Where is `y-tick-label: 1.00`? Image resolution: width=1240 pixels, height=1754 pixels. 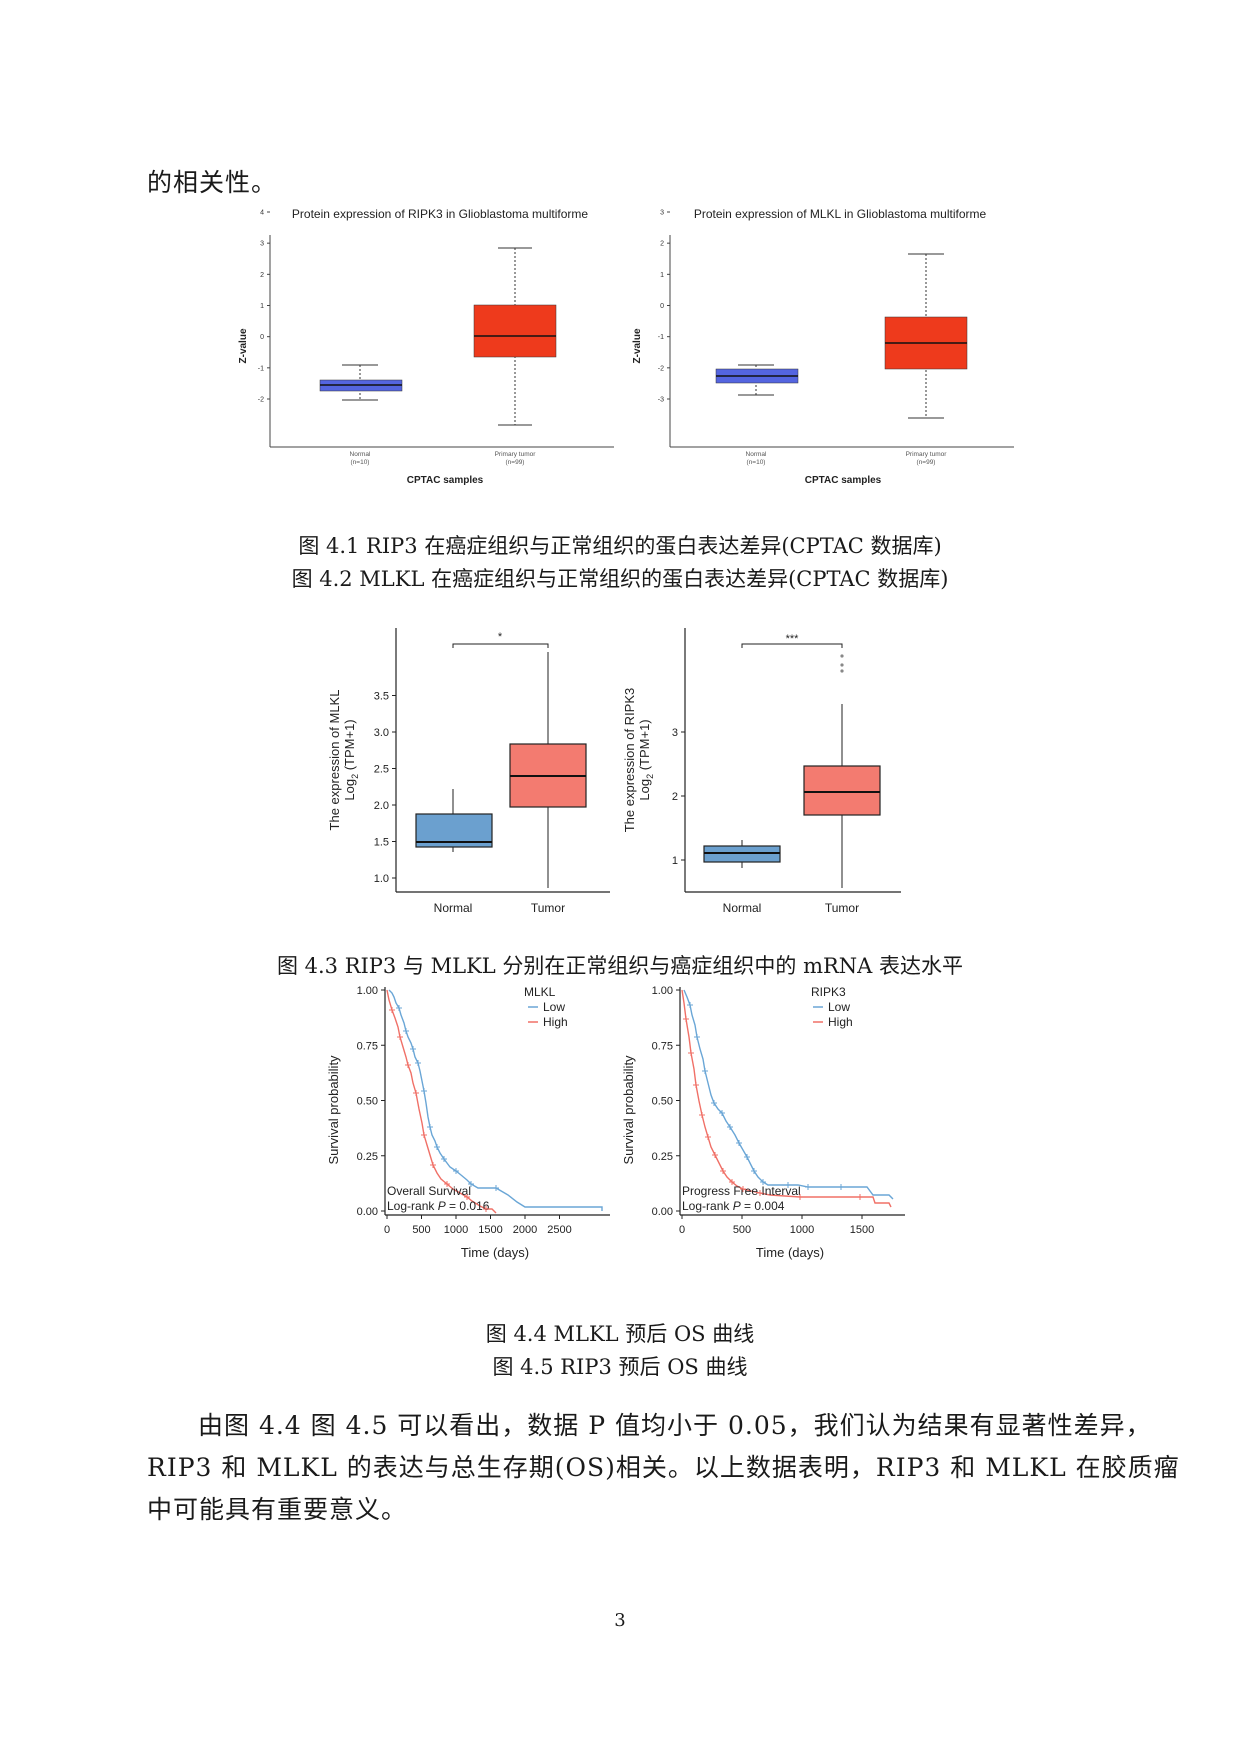
y-tick-label: 1.00 is located at coordinates (367, 991).